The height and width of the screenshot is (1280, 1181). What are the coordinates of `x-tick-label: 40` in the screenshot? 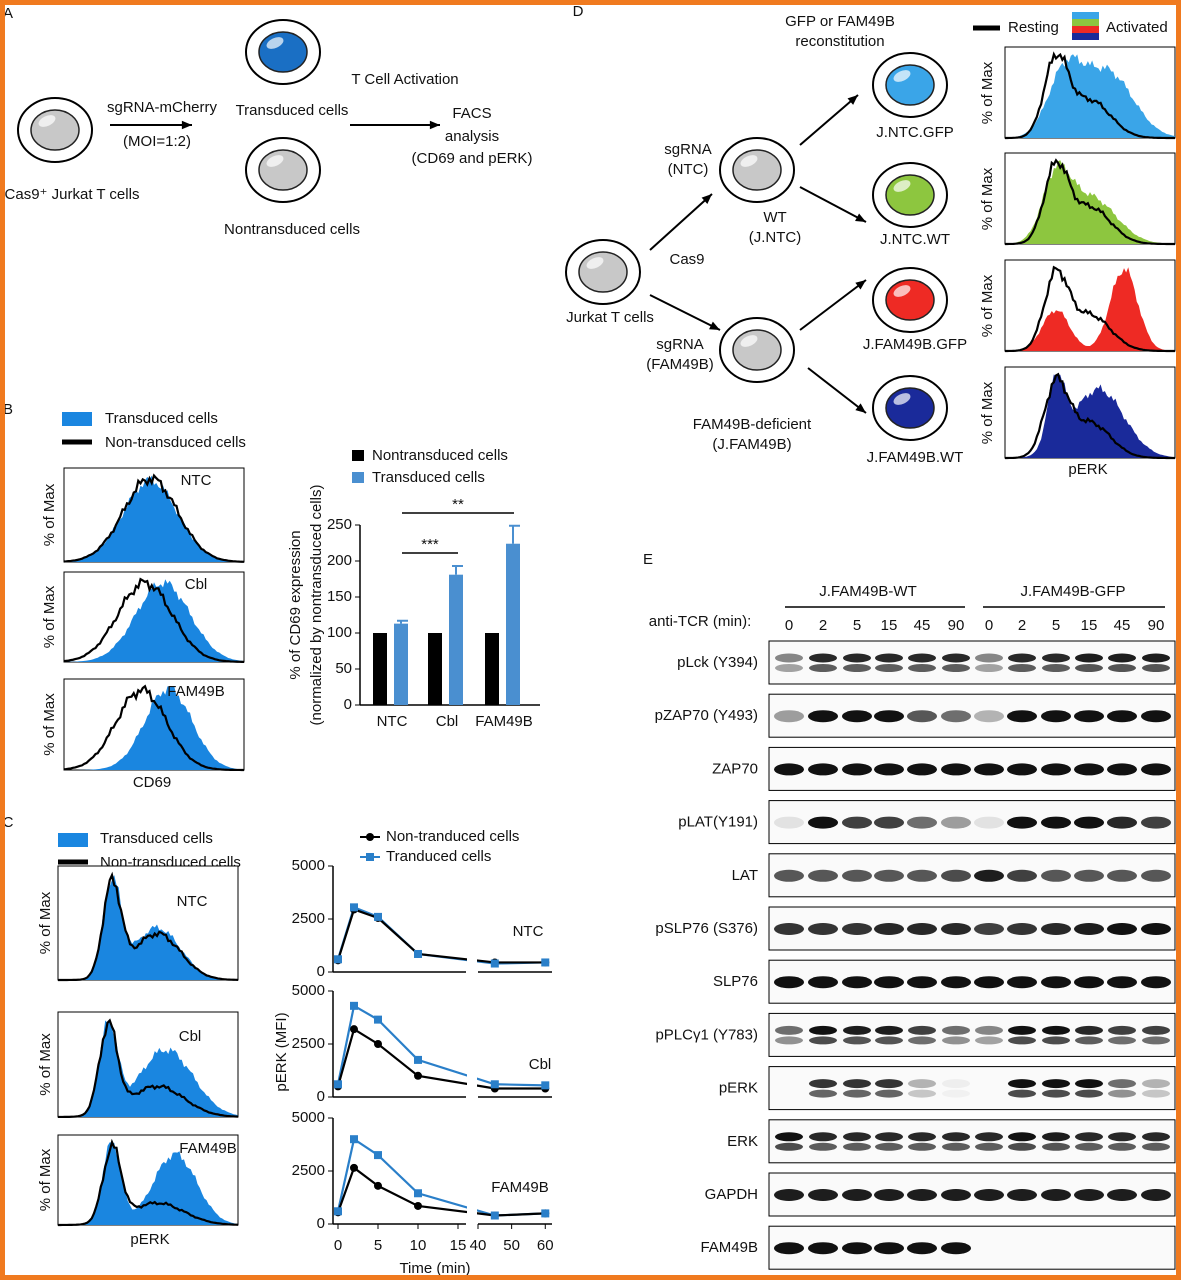 It's located at (478, 1245).